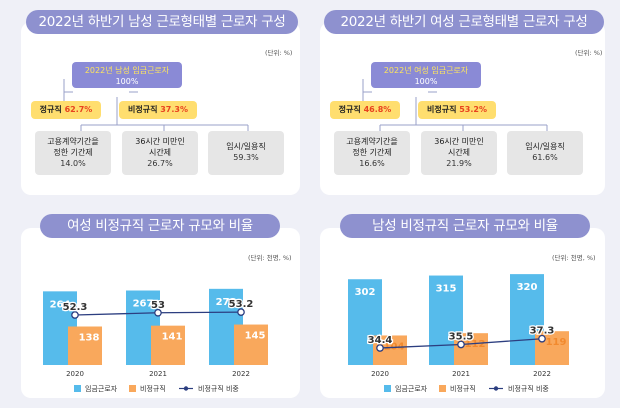 The width and height of the screenshot is (620, 408). Describe the element at coordinates (60, 304) in the screenshot. I see `wage-value-label: 264` at that location.